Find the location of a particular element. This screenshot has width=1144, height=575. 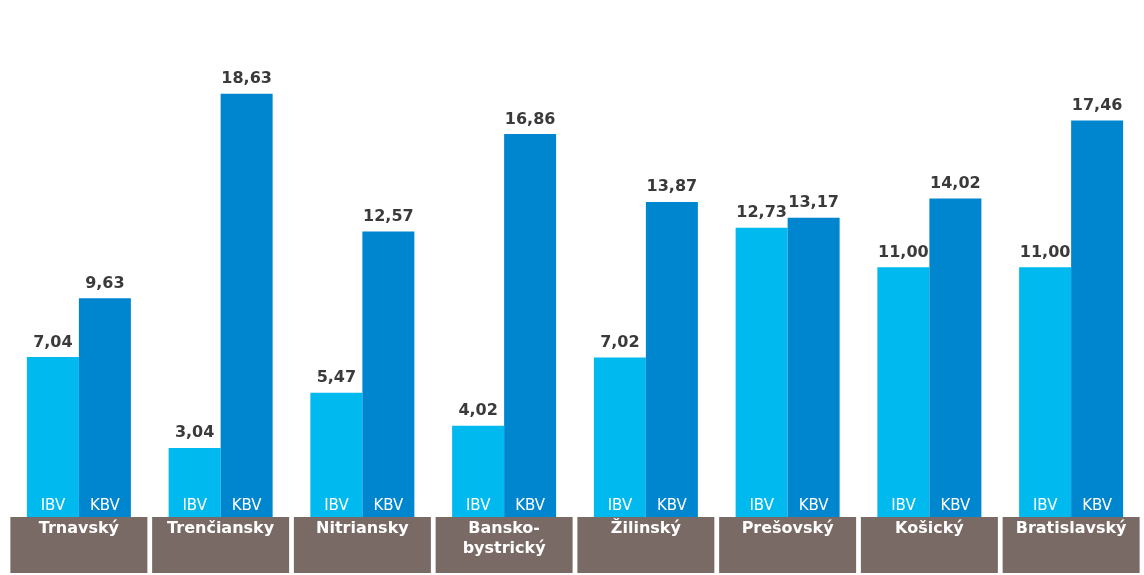

data-label: 18,63 is located at coordinates (246, 78).